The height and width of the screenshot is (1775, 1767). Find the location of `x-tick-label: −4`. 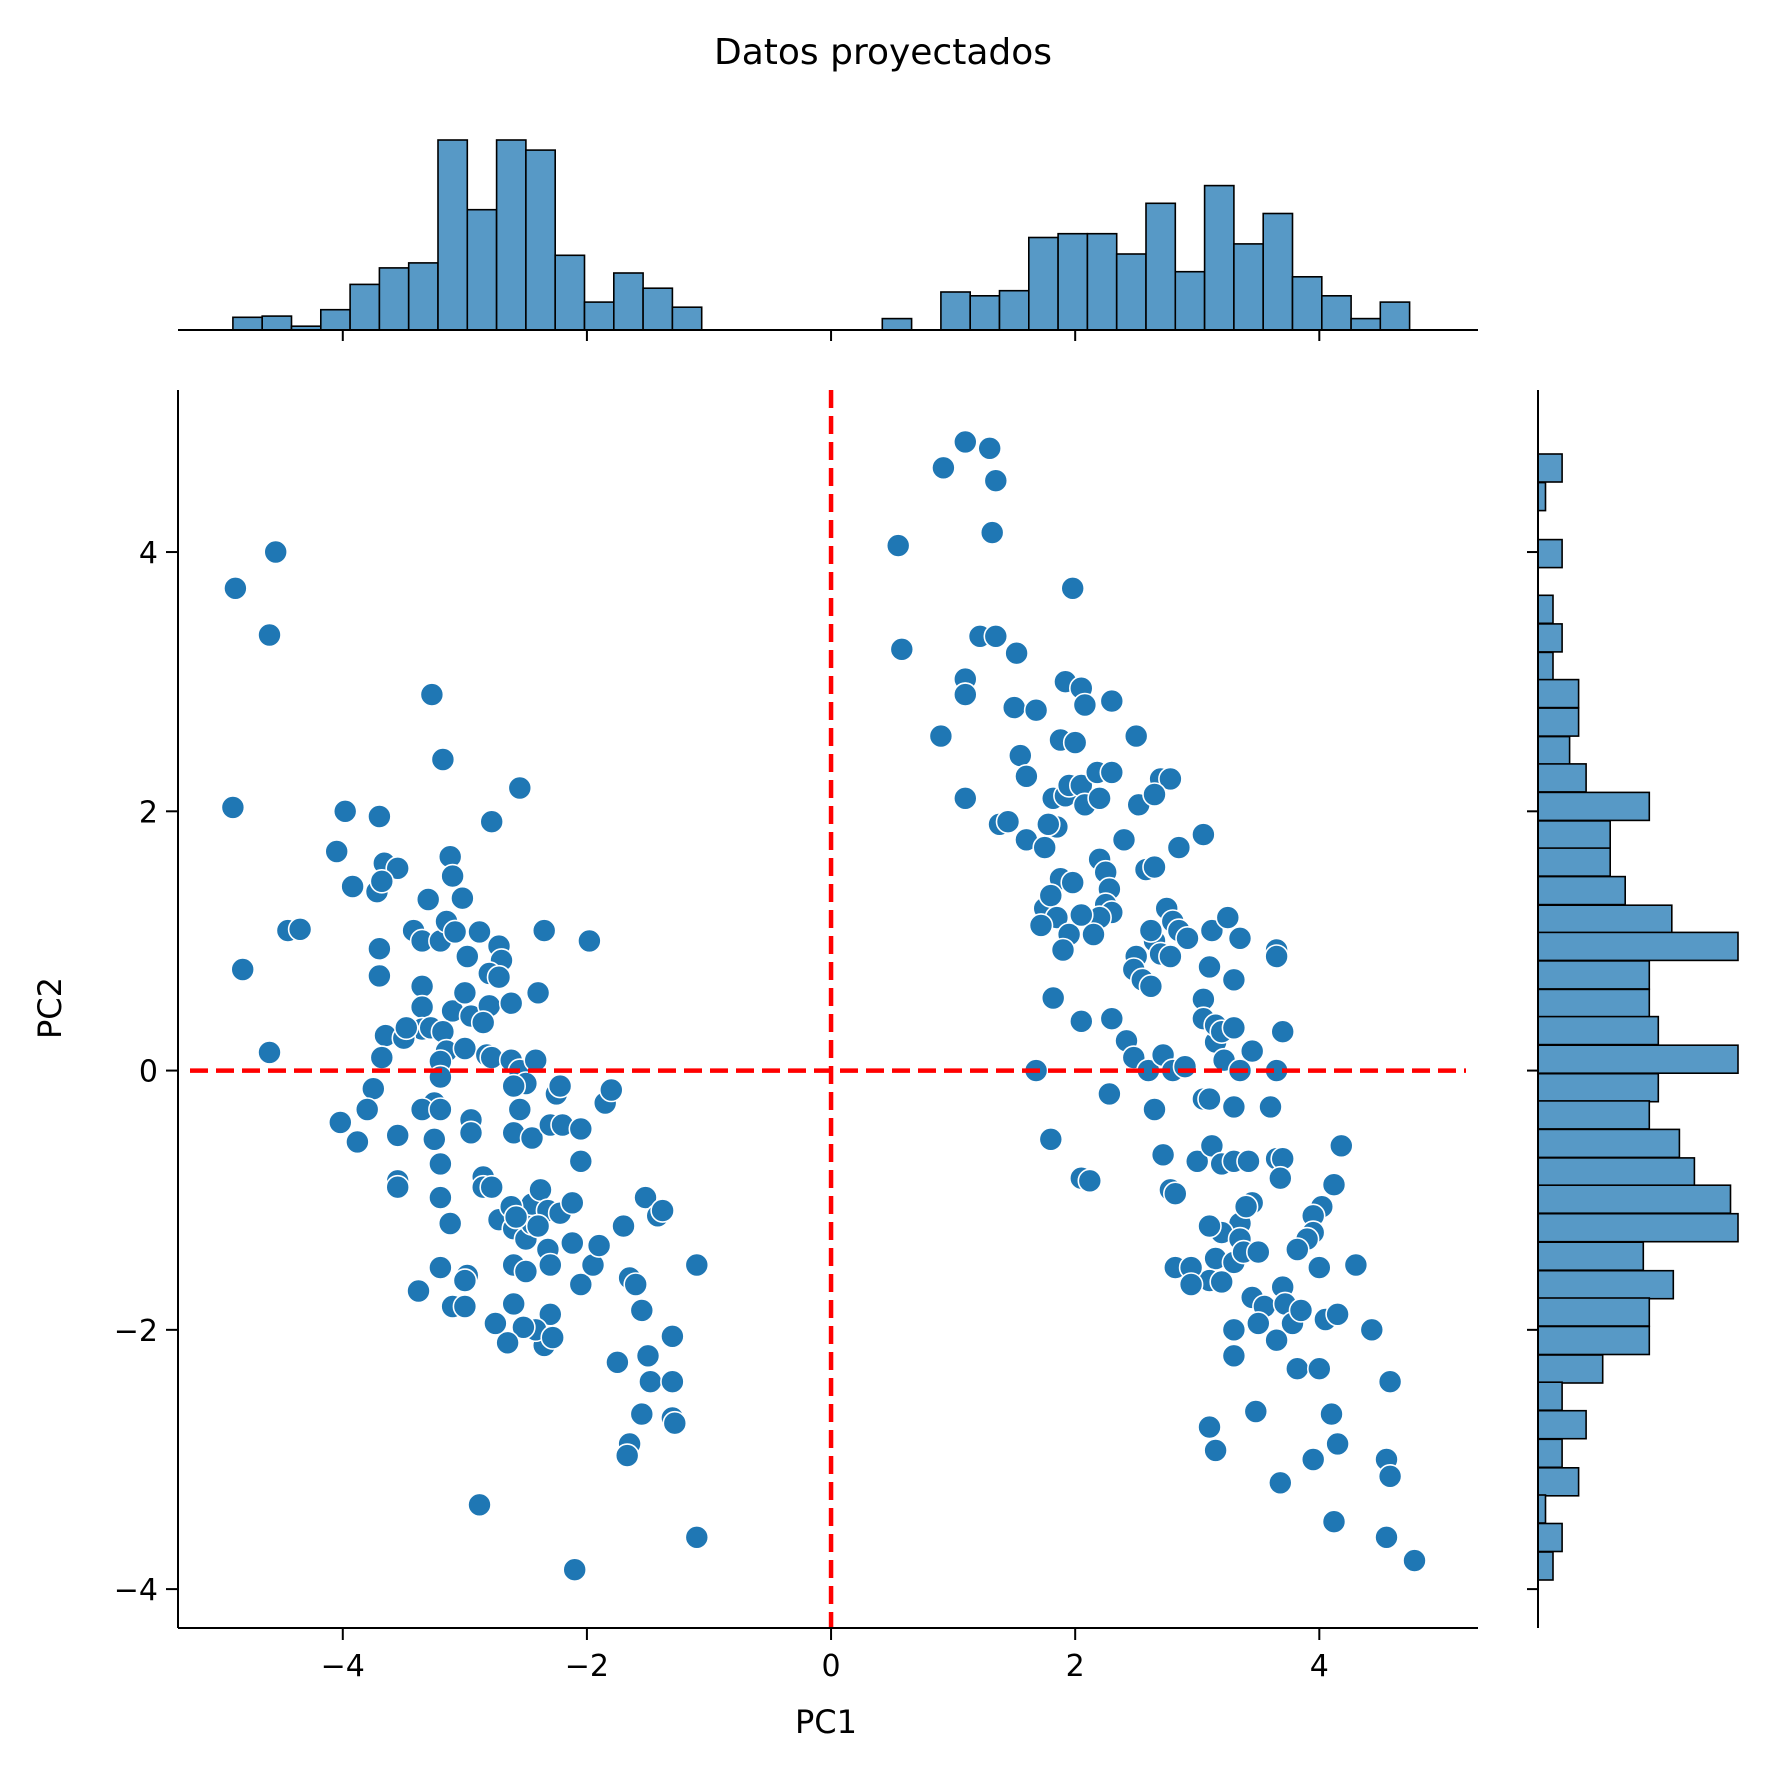

x-tick-label: −4 is located at coordinates (343, 1666).